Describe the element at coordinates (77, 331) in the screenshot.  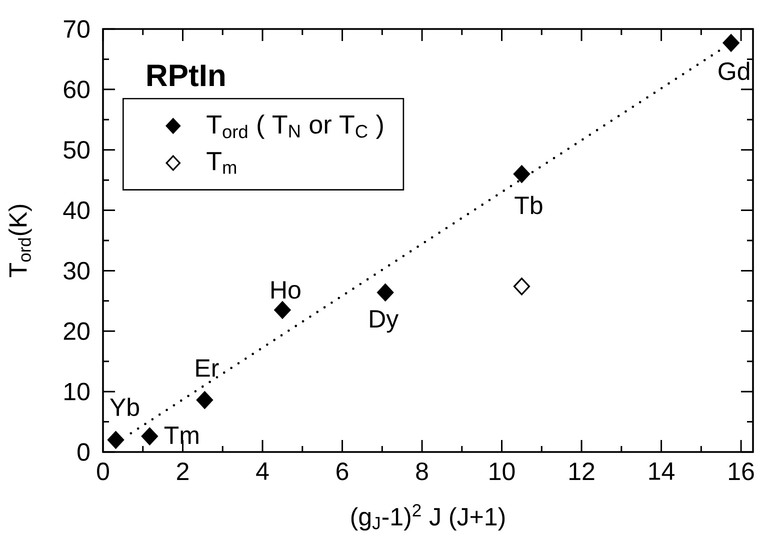
I see `y-tick-label: 20` at that location.